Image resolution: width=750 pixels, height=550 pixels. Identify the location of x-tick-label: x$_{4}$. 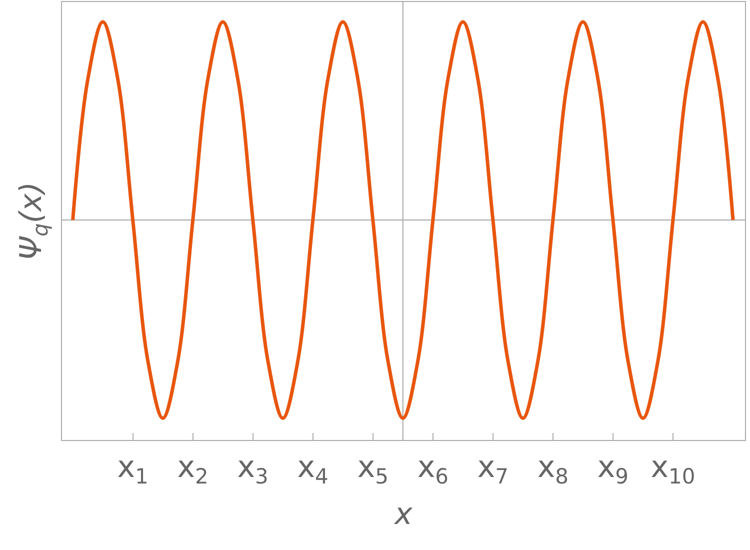
(312, 469).